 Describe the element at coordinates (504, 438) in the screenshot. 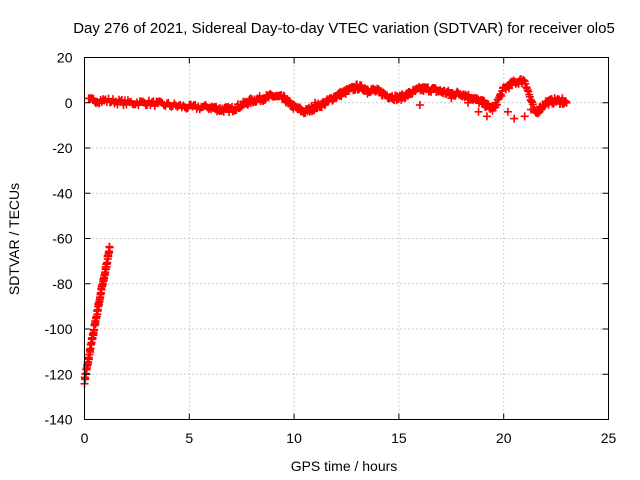

I see `x-tick-label: 20` at that location.